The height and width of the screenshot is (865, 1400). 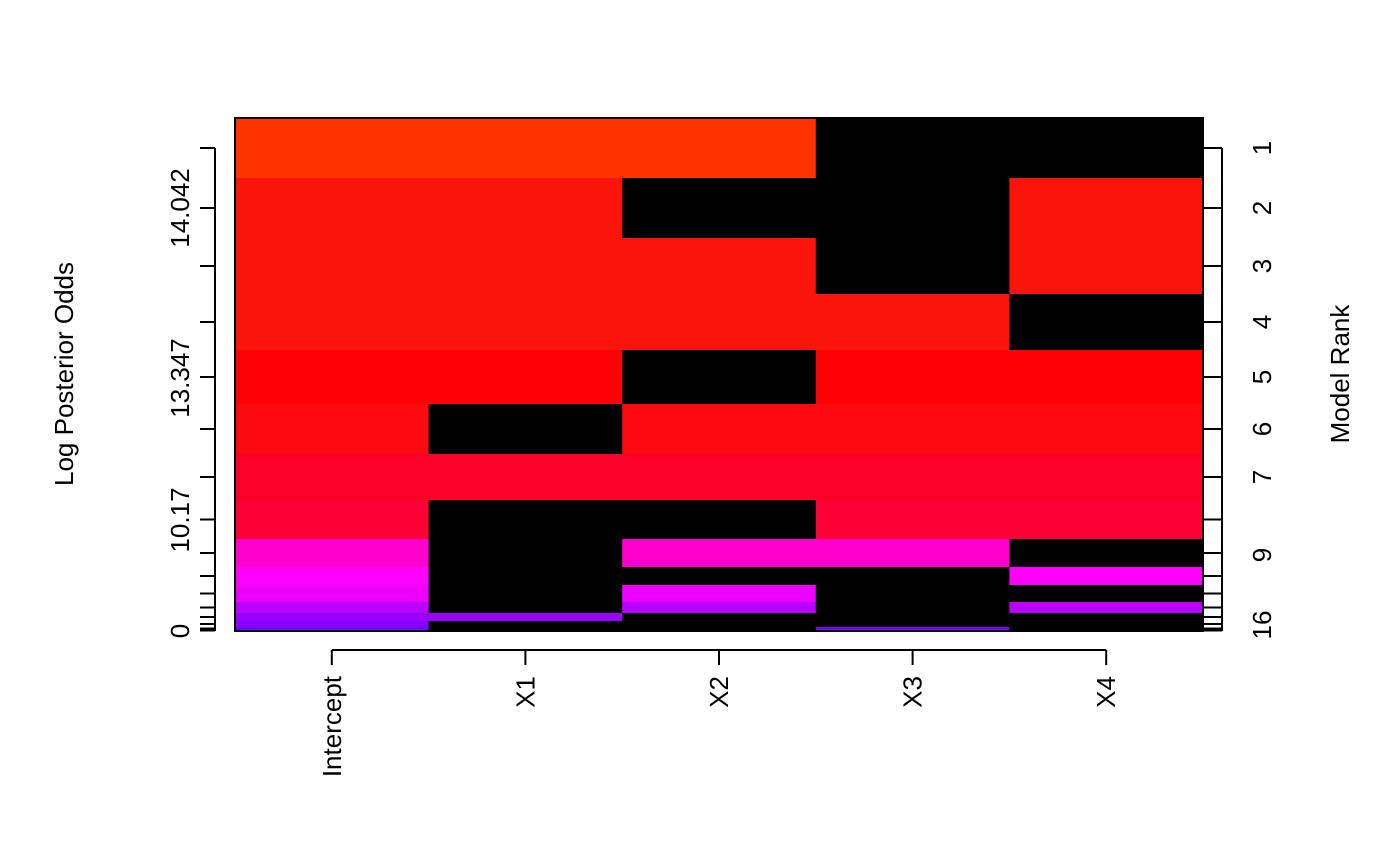 What do you see at coordinates (332, 726) in the screenshot?
I see `variable-label: Intercept` at bounding box center [332, 726].